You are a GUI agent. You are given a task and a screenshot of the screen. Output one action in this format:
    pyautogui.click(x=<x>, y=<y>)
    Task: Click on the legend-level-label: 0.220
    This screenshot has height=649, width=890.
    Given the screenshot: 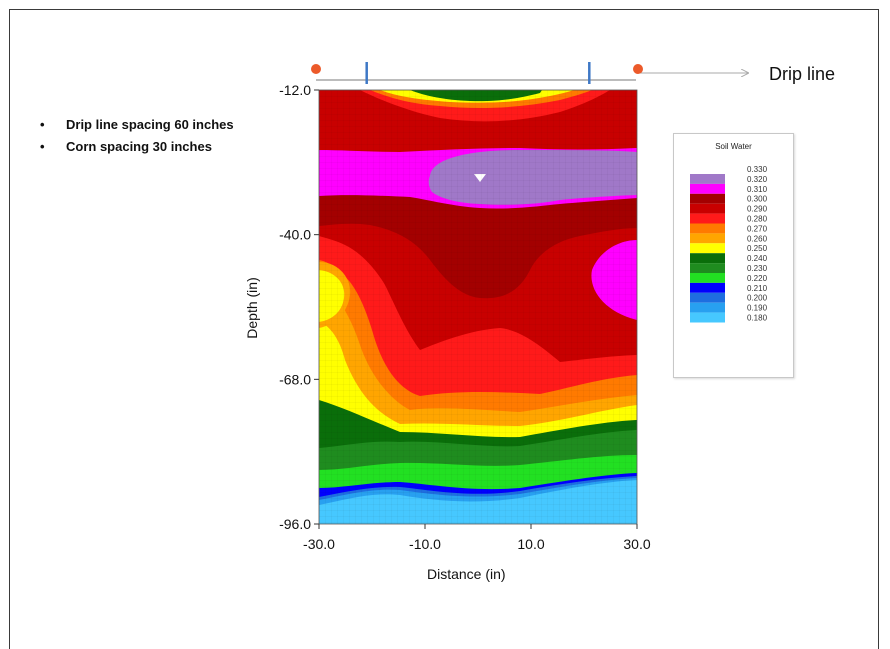 What is the action you would take?
    pyautogui.click(x=757, y=278)
    